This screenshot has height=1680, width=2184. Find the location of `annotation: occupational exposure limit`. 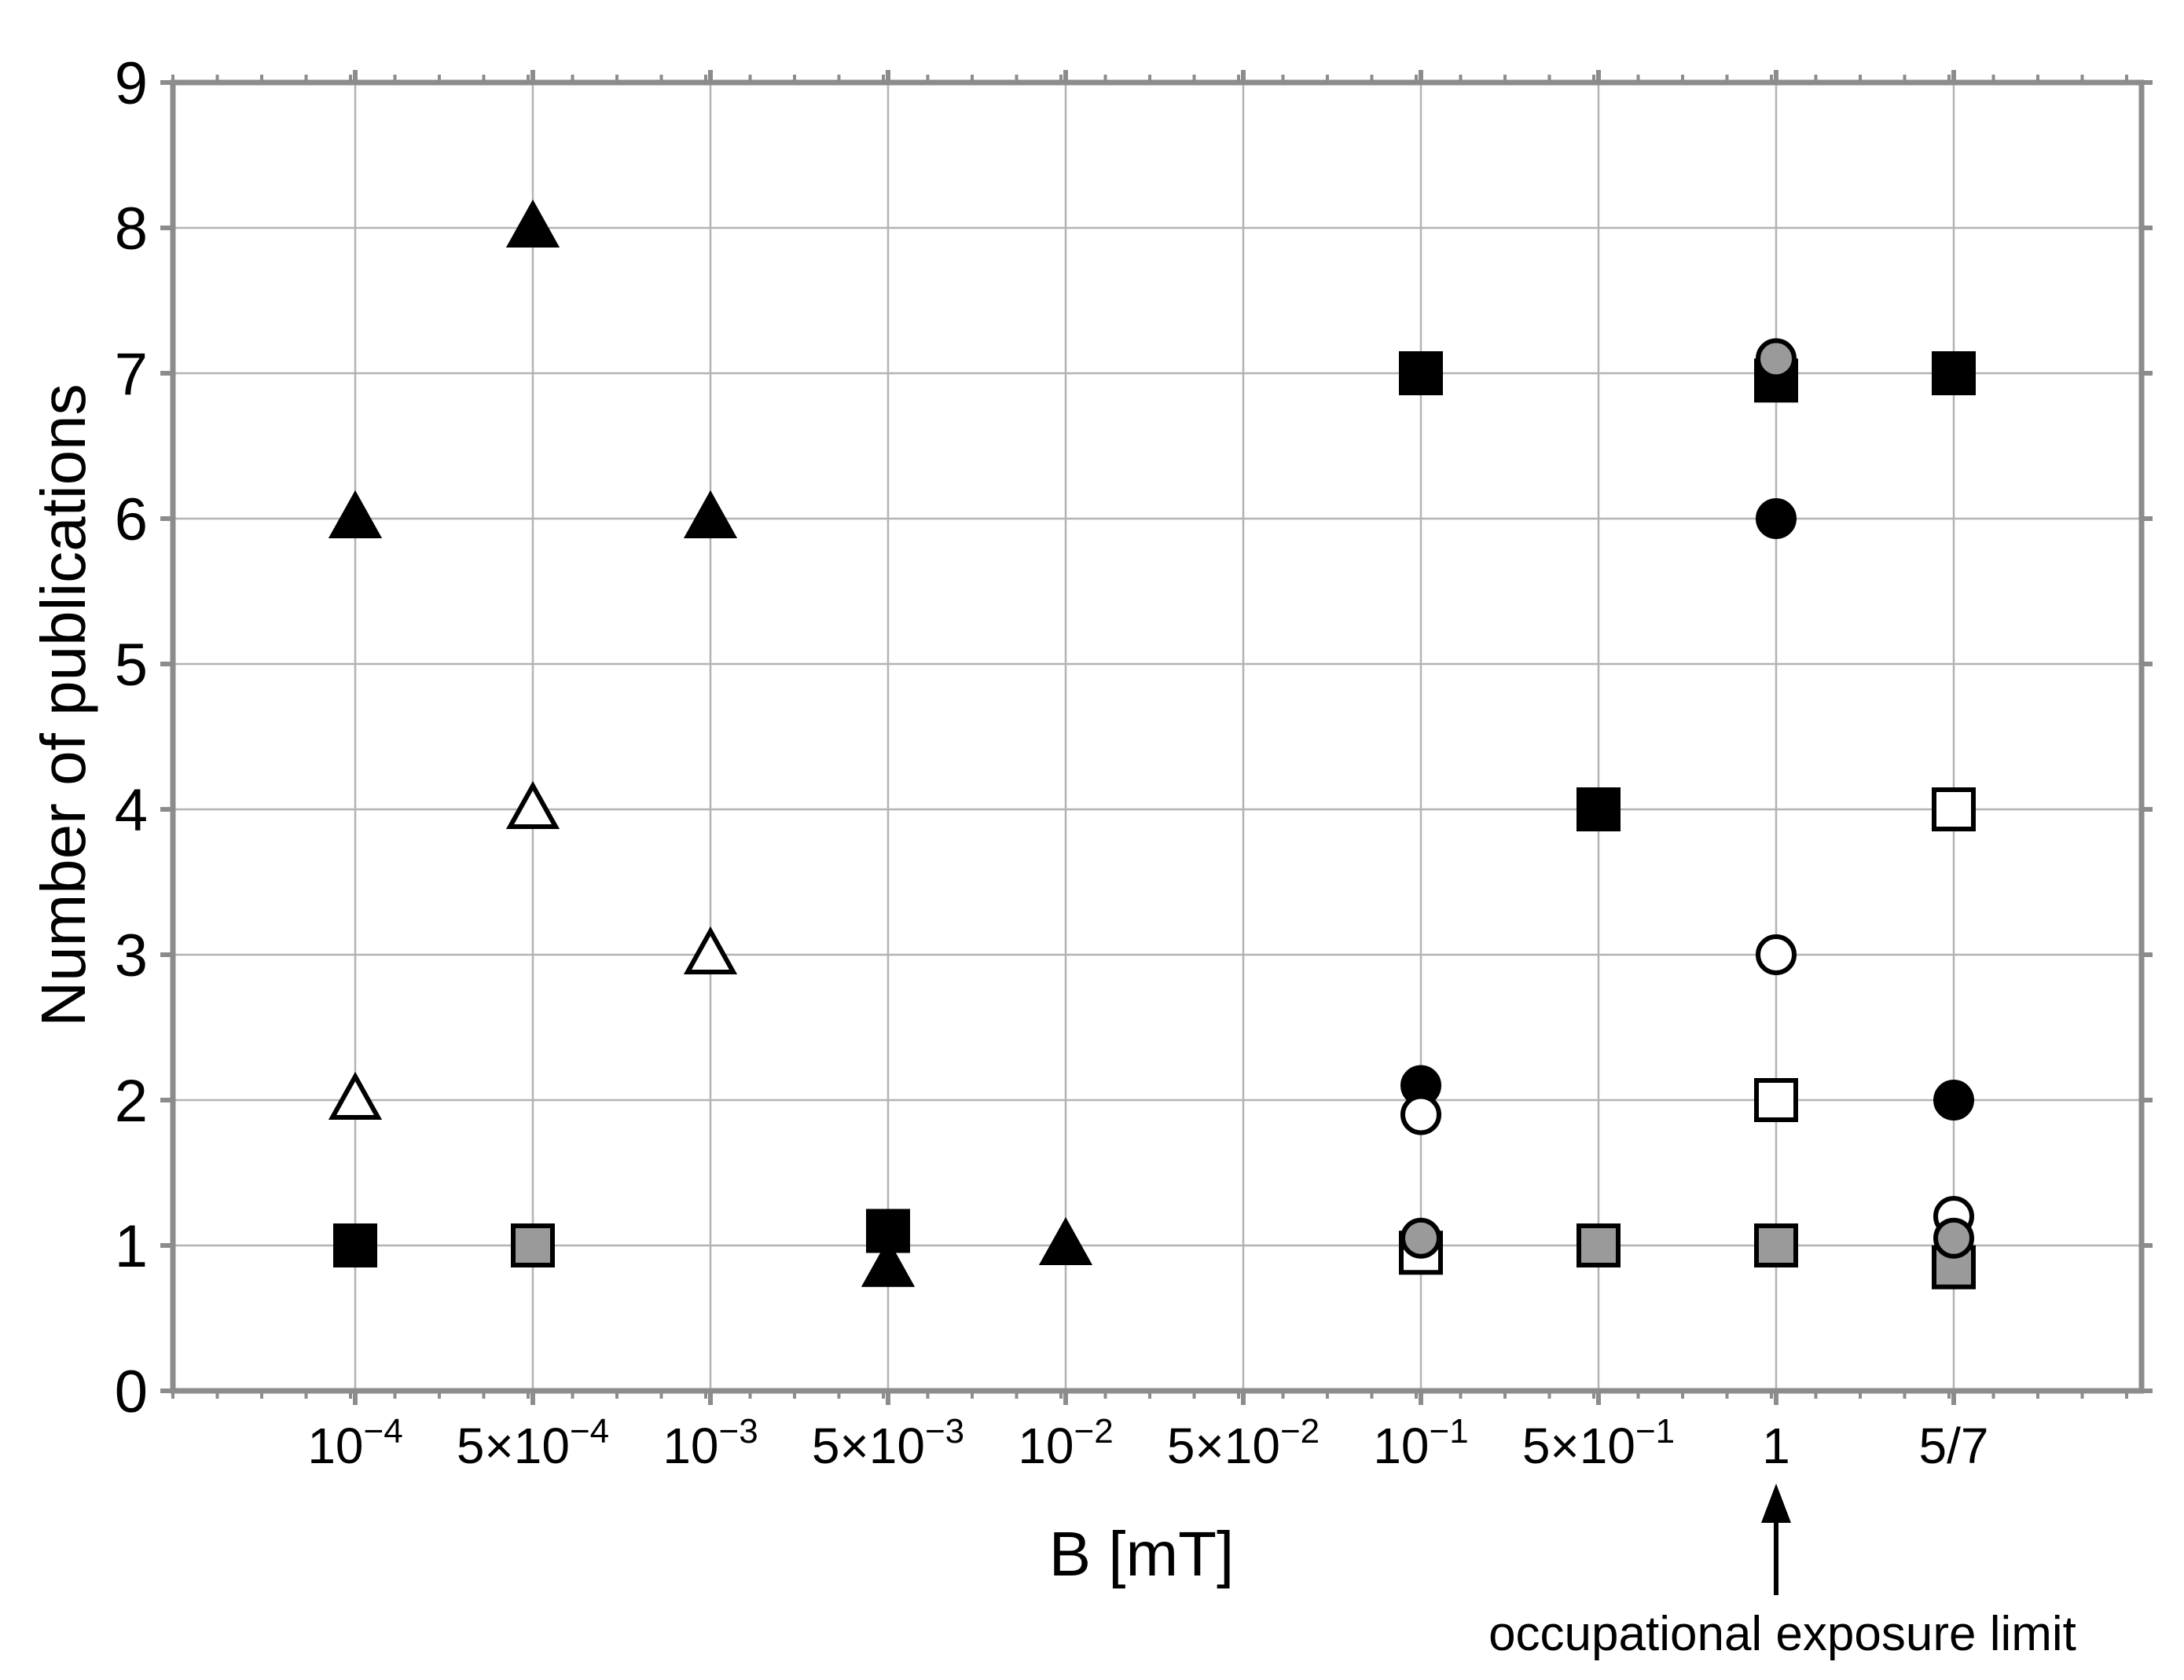

annotation: occupational exposure limit is located at coordinates (1782, 1572).